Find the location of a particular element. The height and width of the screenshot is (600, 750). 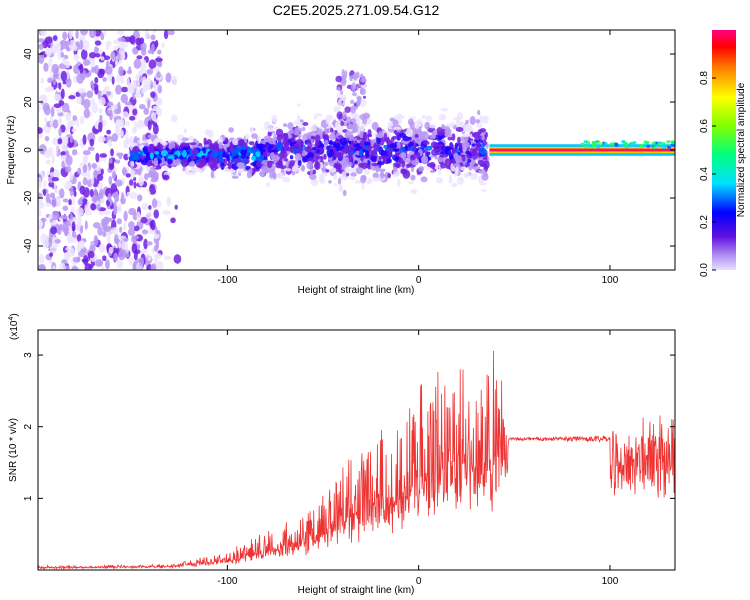

snr-x-tick-label: 0 is located at coordinates (419, 581).